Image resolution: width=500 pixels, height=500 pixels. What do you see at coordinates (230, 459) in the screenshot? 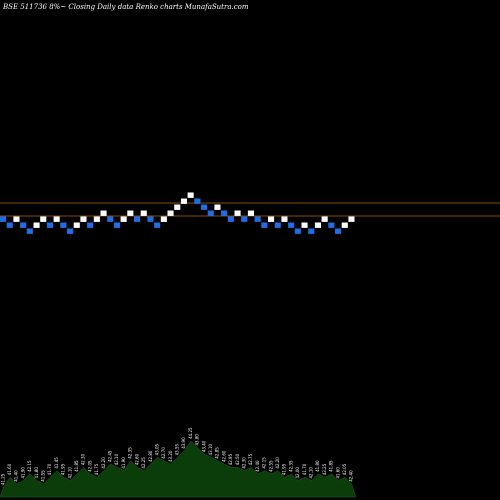
I see `volume-label: 42.95` at bounding box center [230, 459].